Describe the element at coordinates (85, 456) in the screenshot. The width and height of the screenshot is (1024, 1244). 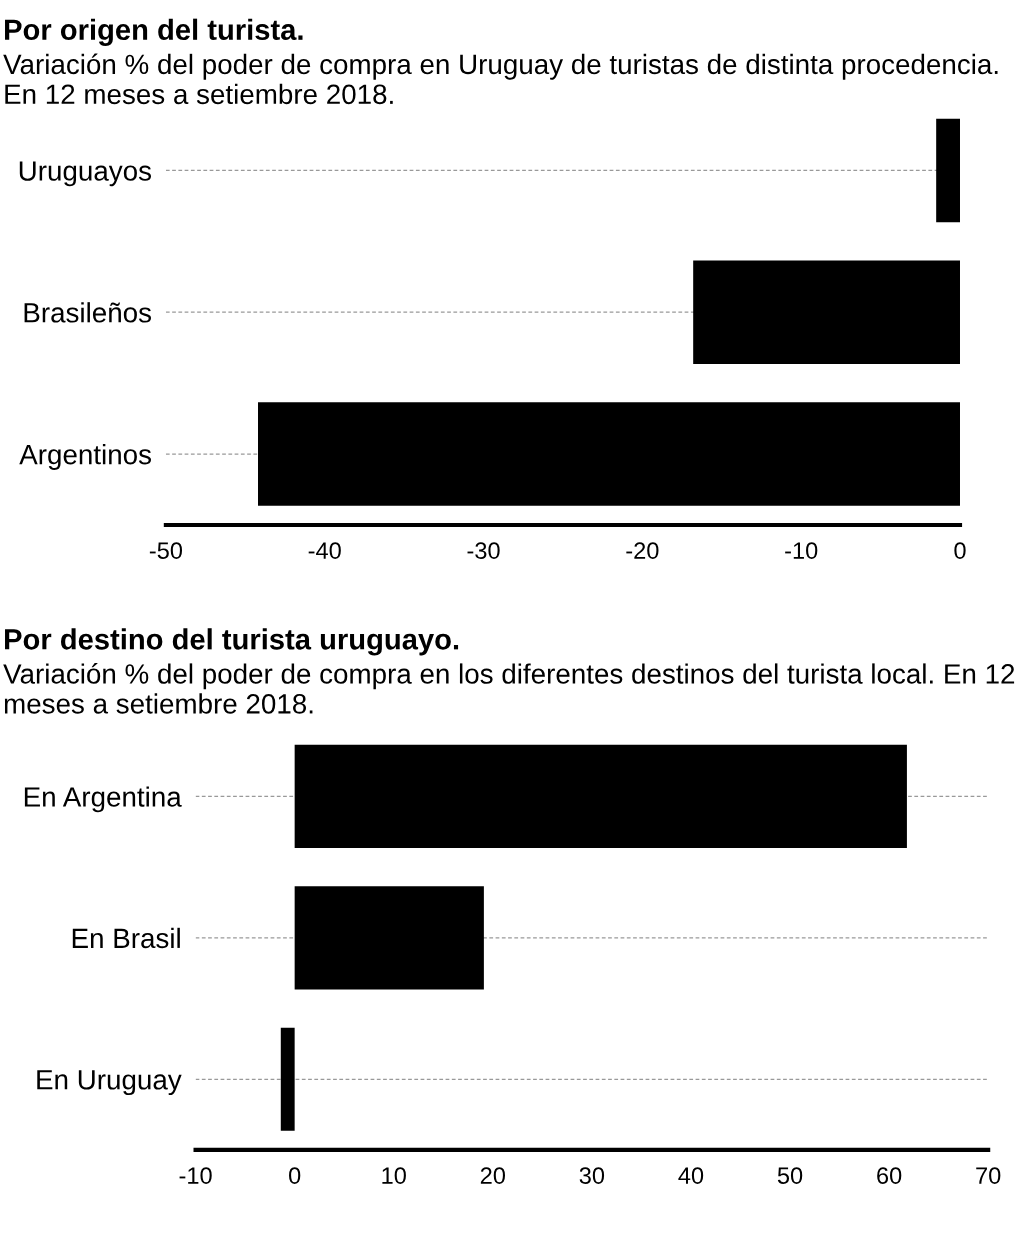
I see `y-tick-label: Argentinos` at that location.